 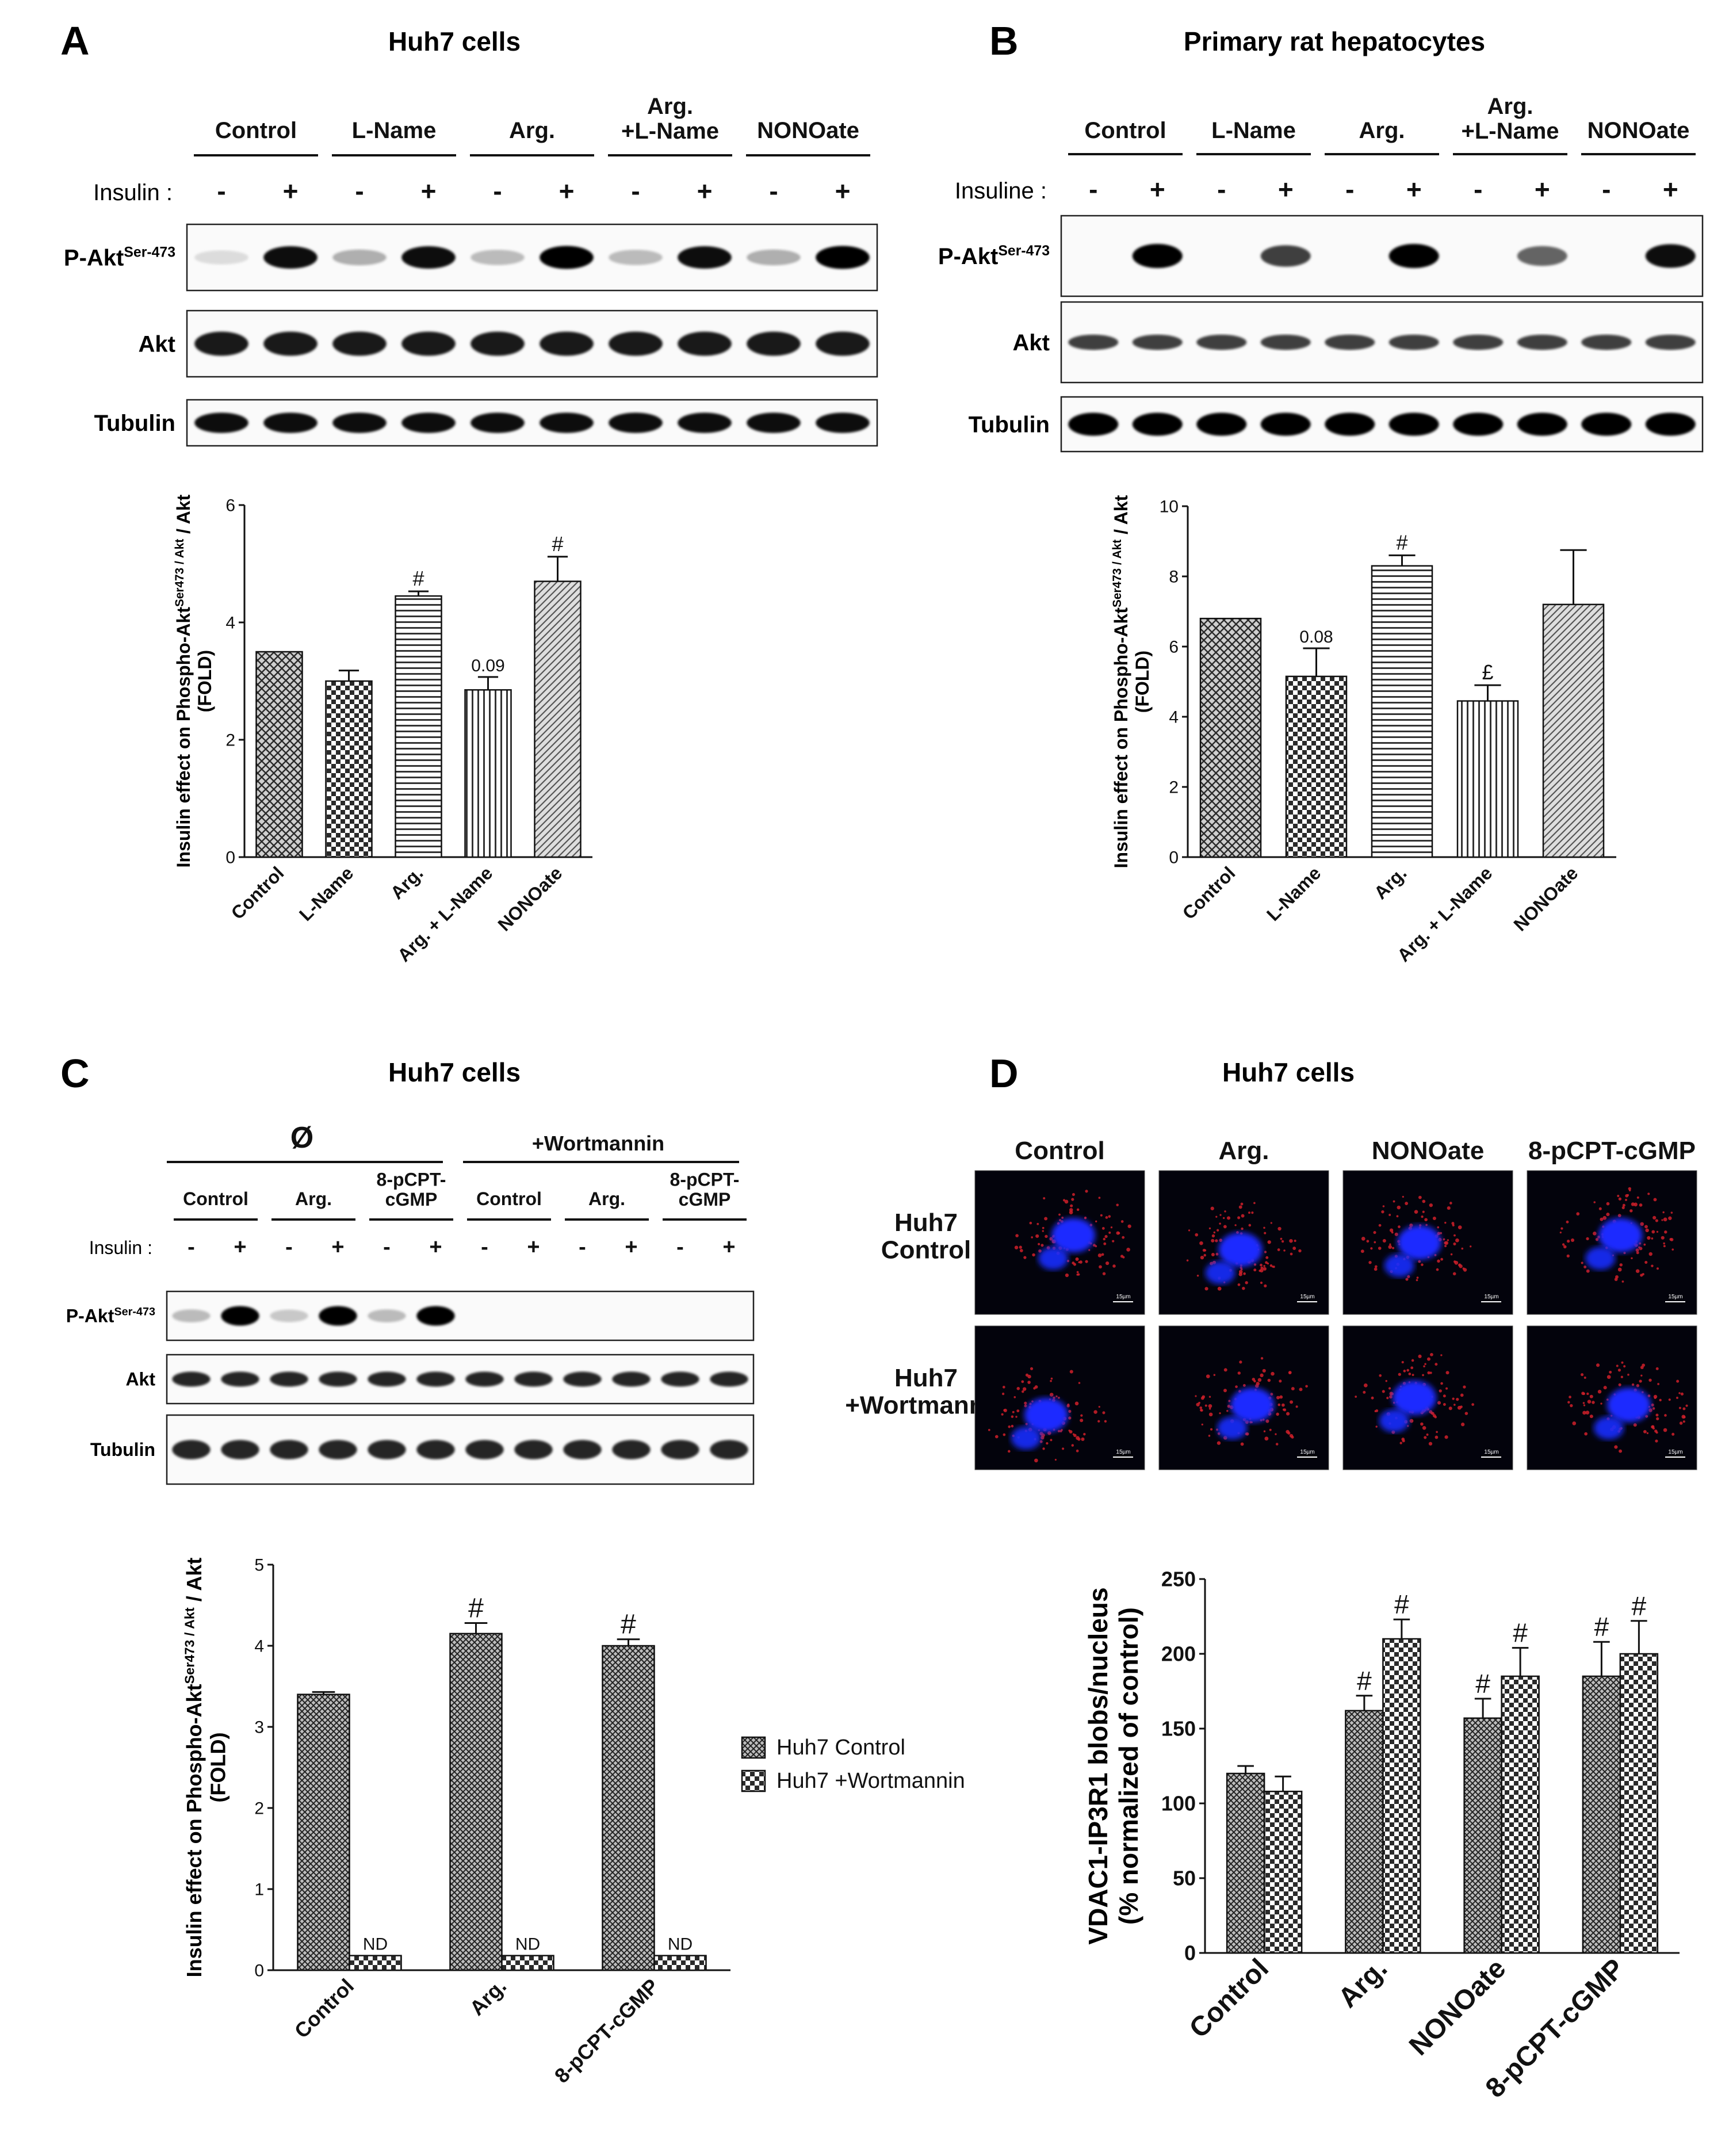 I want to click on insulin-sign: -, so click(x=635, y=191).